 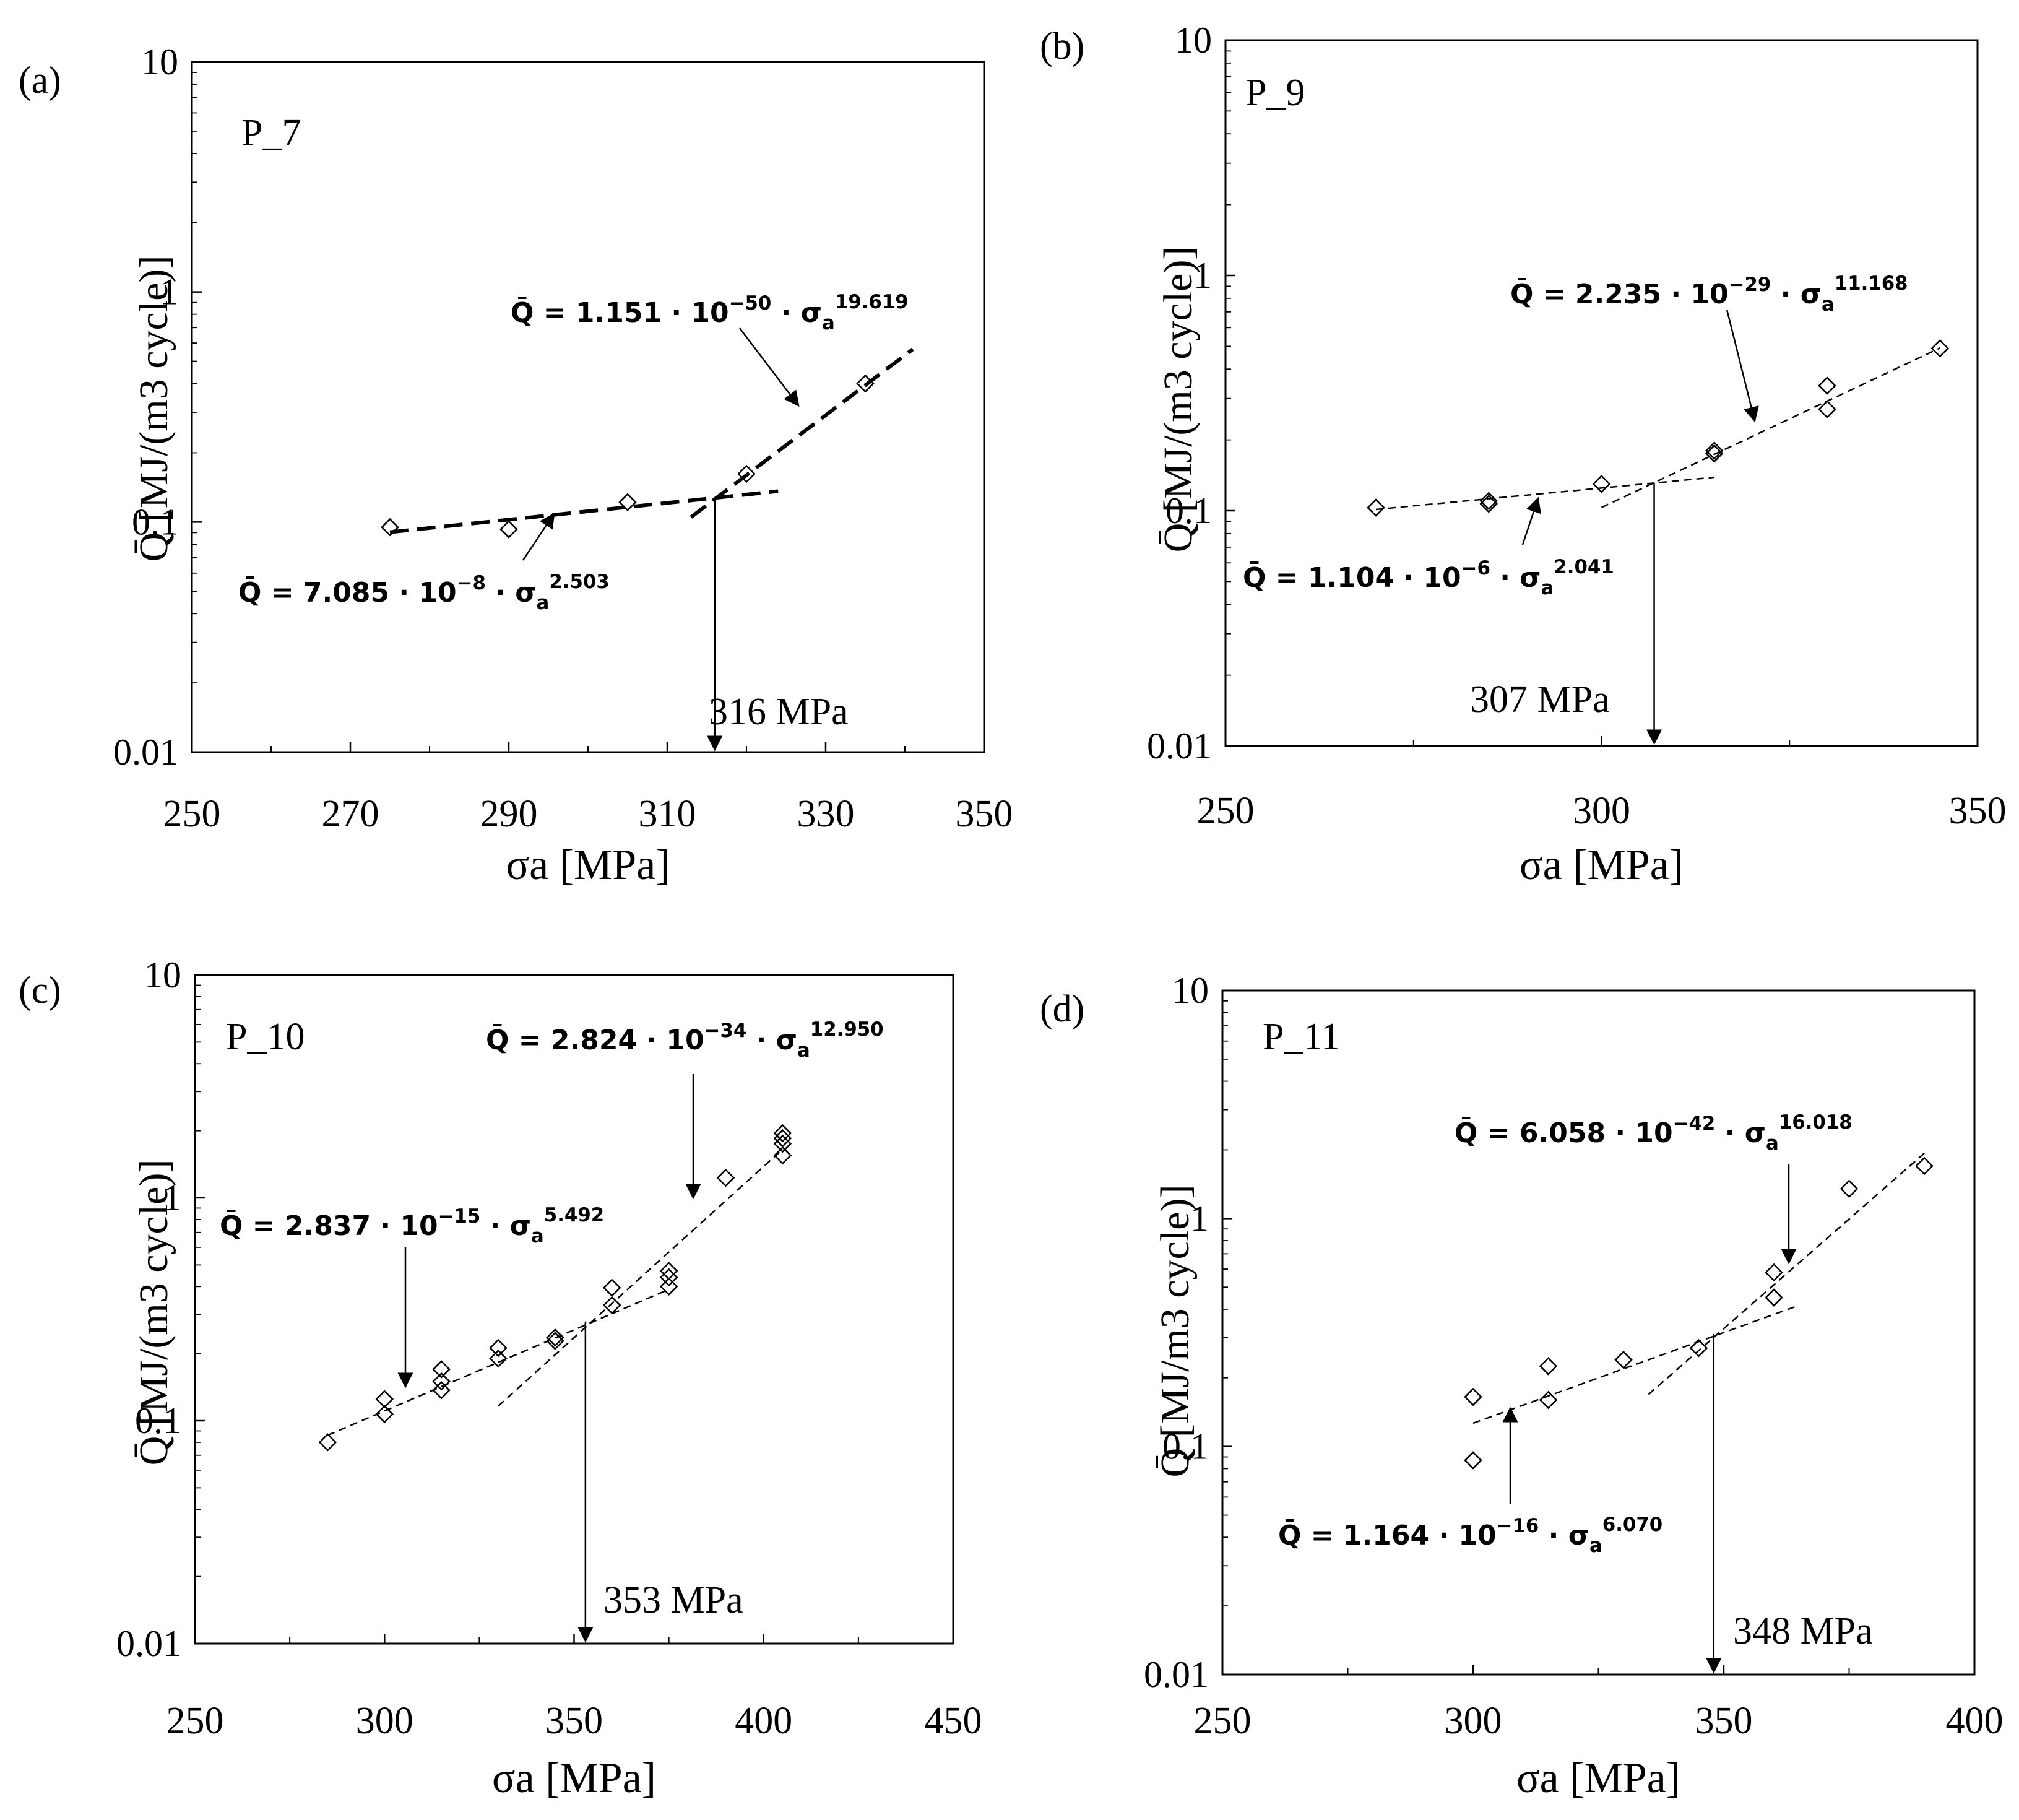 I want to click on equation-lhs: Q̄ = 2.235 · 10, so click(x=1620, y=293).